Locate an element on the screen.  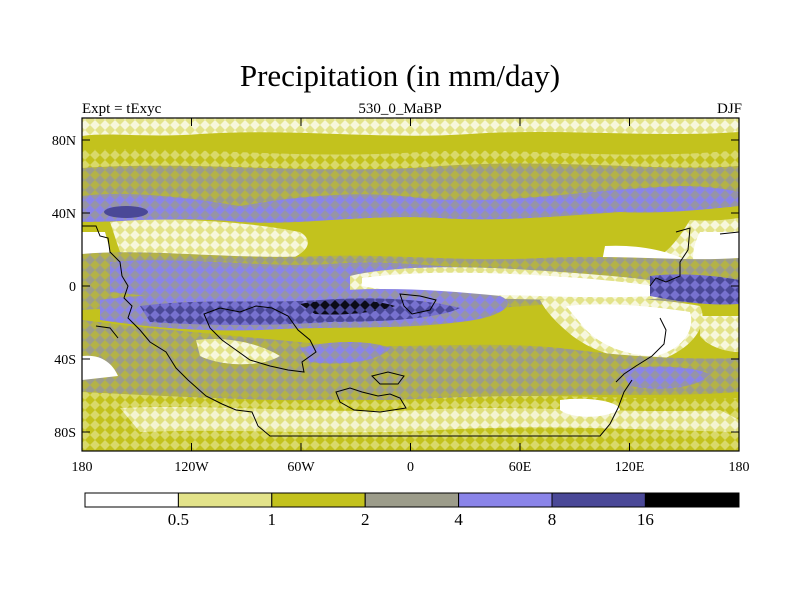
lon-label-60e: 60E is located at coordinates (520, 467).